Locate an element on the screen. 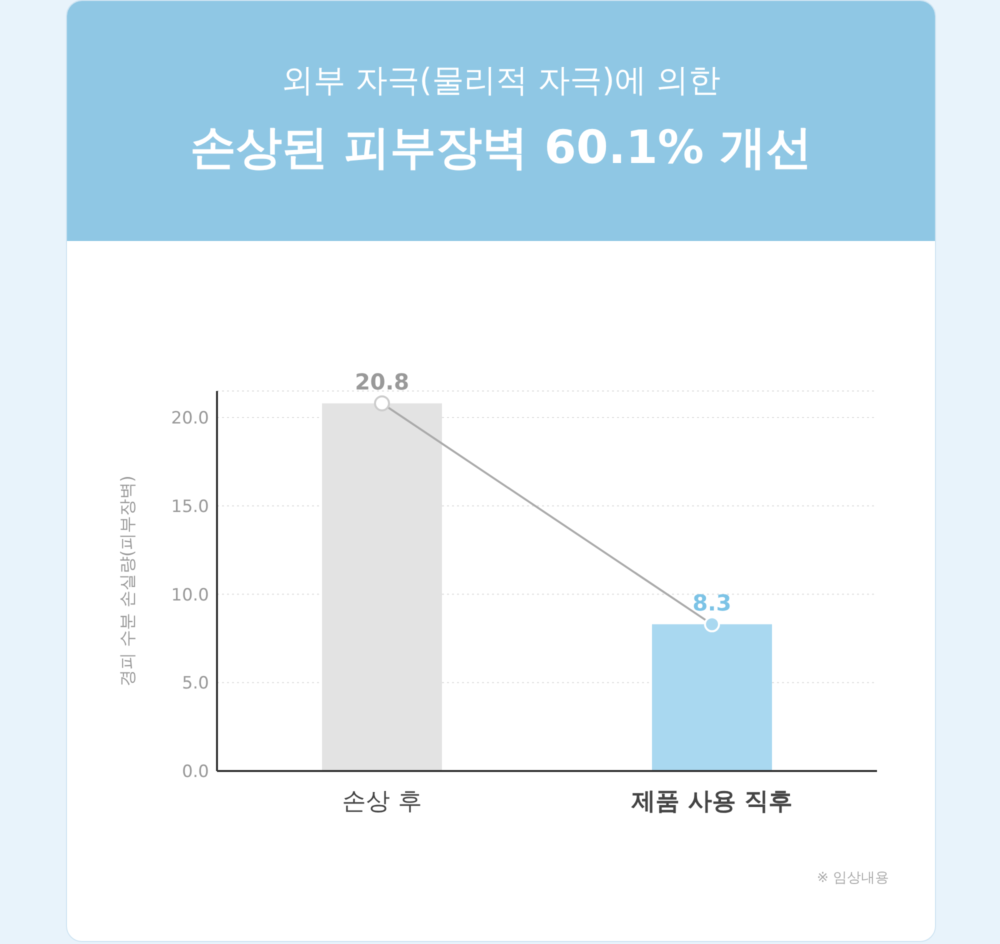 Image resolution: width=1000 pixels, height=944 pixels. text: ※ 임상내용 is located at coordinates (852, 878).